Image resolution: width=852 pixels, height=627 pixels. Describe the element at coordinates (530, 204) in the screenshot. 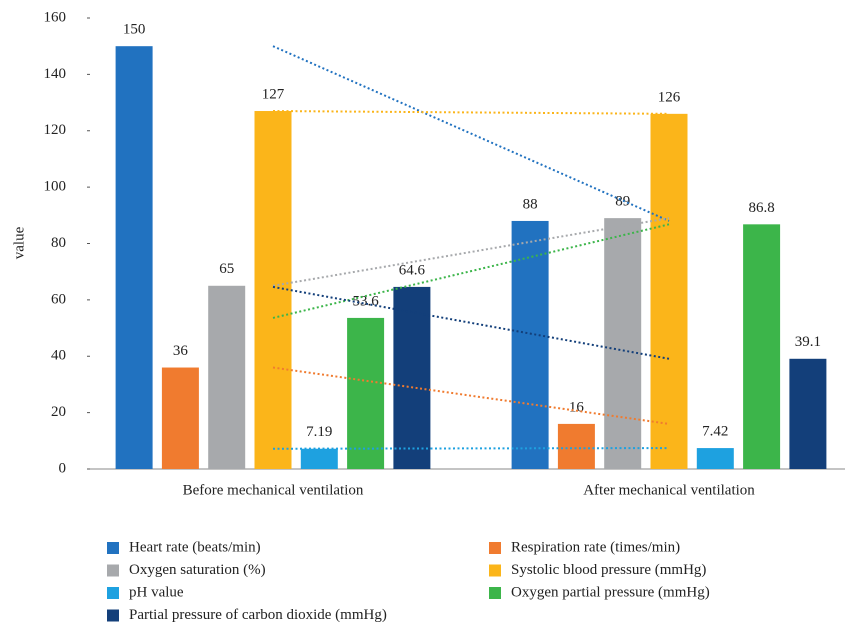

I see `data-label: 88` at that location.